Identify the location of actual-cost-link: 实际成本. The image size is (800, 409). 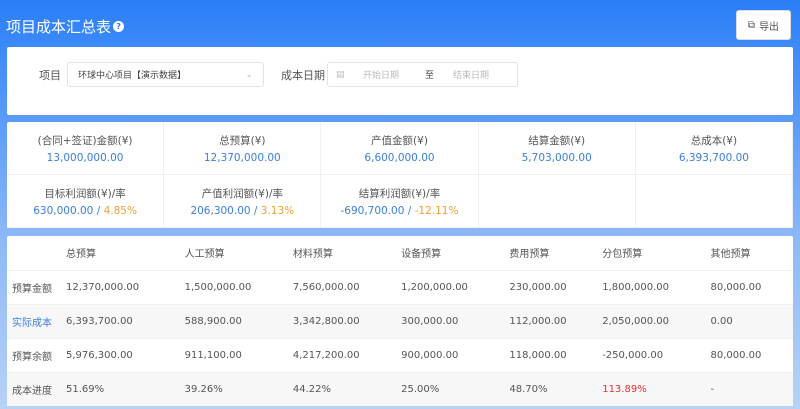
(36, 320).